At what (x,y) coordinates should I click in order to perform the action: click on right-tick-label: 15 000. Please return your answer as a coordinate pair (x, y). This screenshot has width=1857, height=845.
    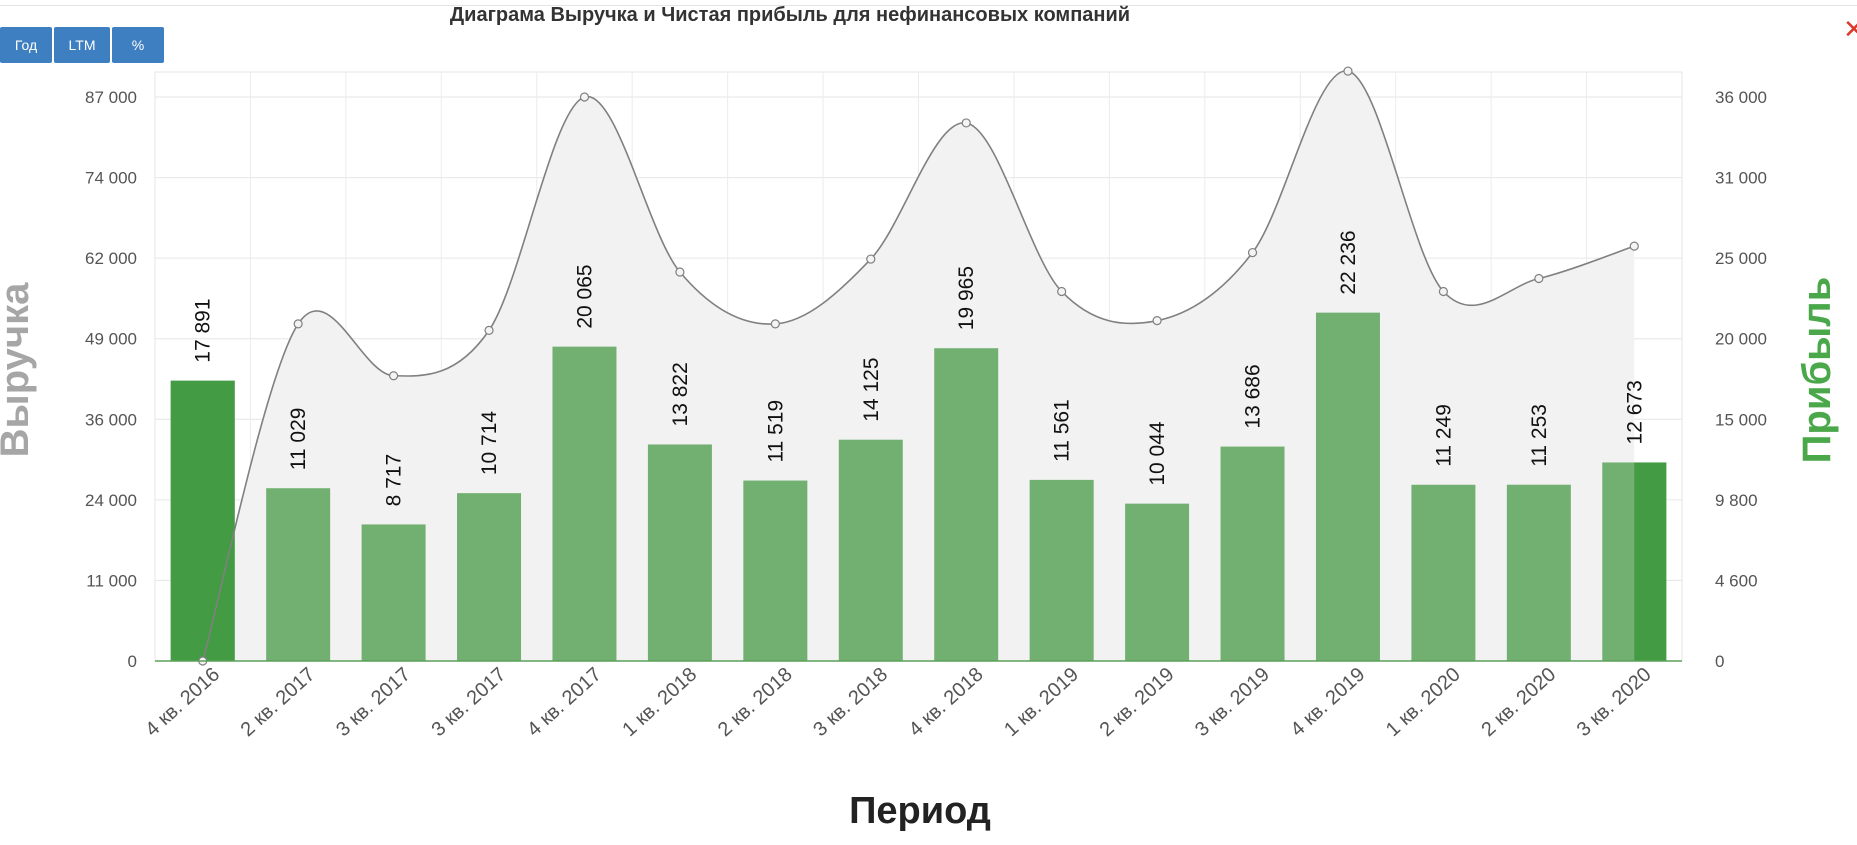
    Looking at the image, I should click on (1741, 419).